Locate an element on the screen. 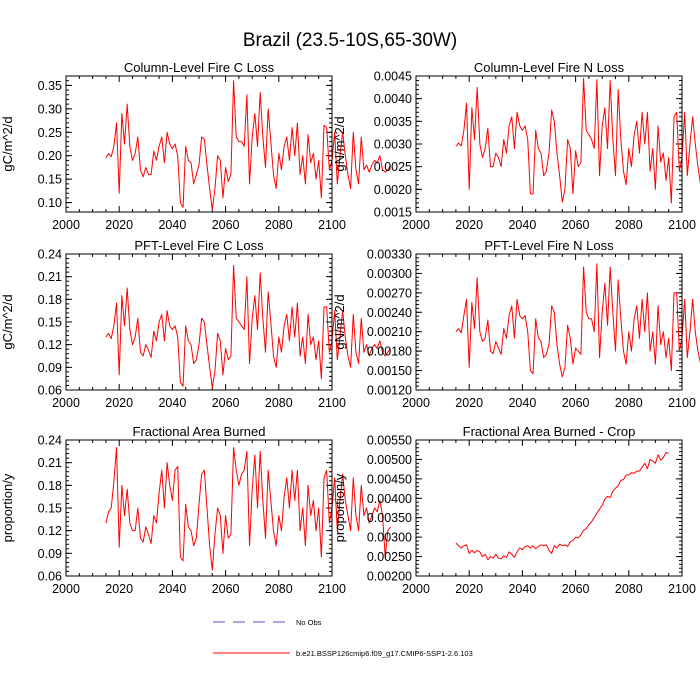 The width and height of the screenshot is (700, 700). y-tick-label: 0.30 is located at coordinates (50, 109).